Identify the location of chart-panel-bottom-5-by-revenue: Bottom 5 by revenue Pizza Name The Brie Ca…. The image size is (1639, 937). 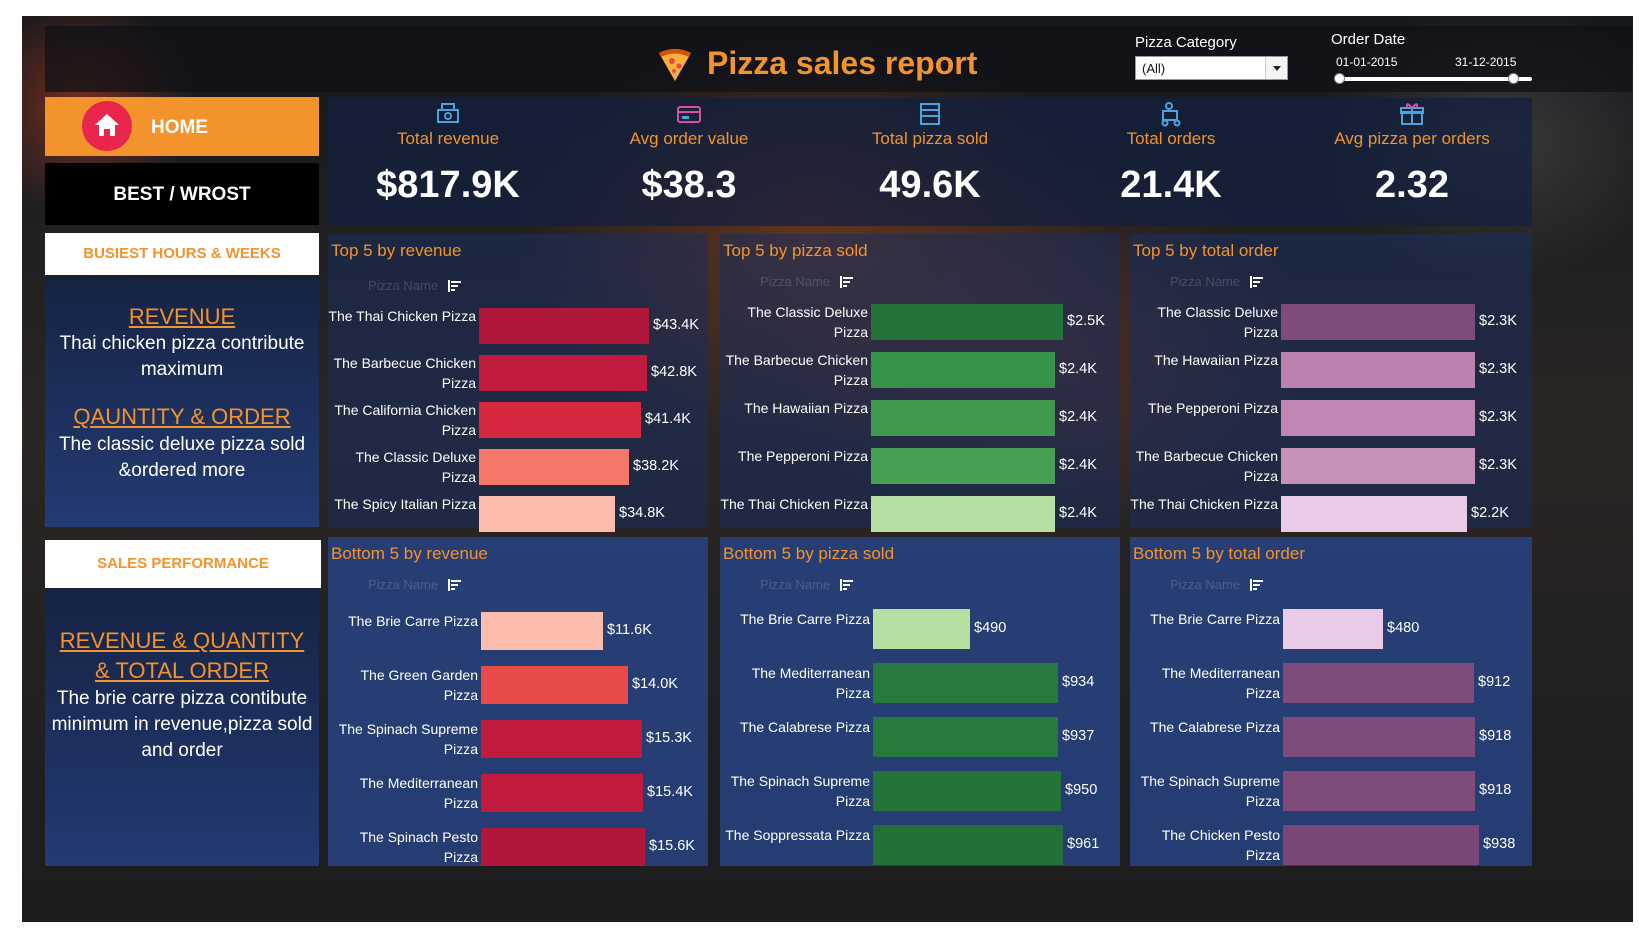
(518, 701).